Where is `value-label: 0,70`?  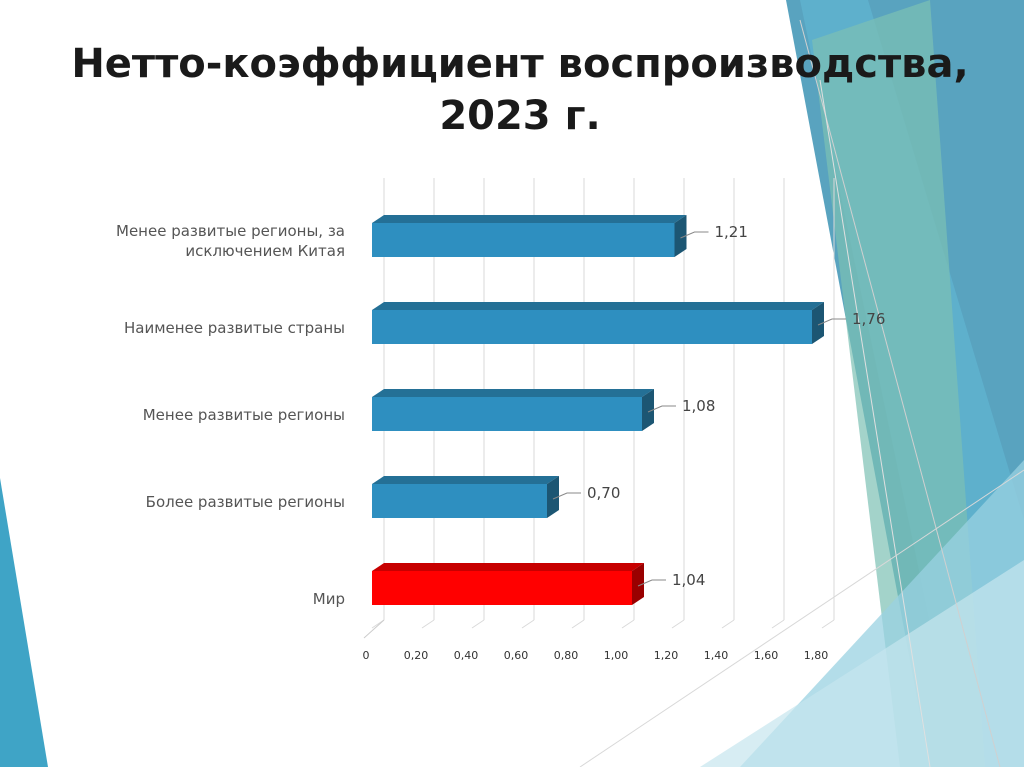 value-label: 0,70 is located at coordinates (603, 493).